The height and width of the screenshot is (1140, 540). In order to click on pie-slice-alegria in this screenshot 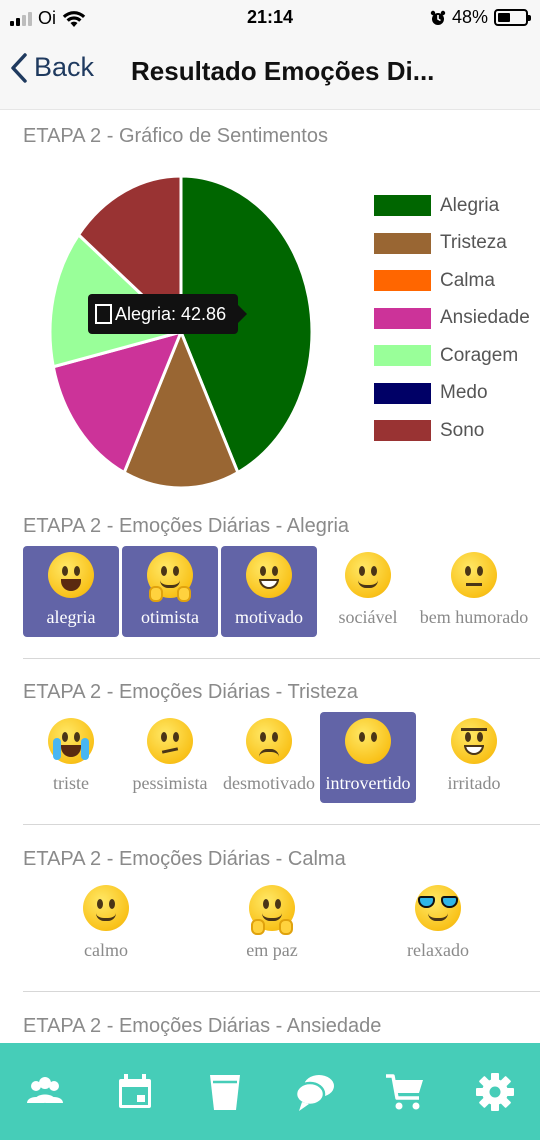, I will do `click(246, 324)`.